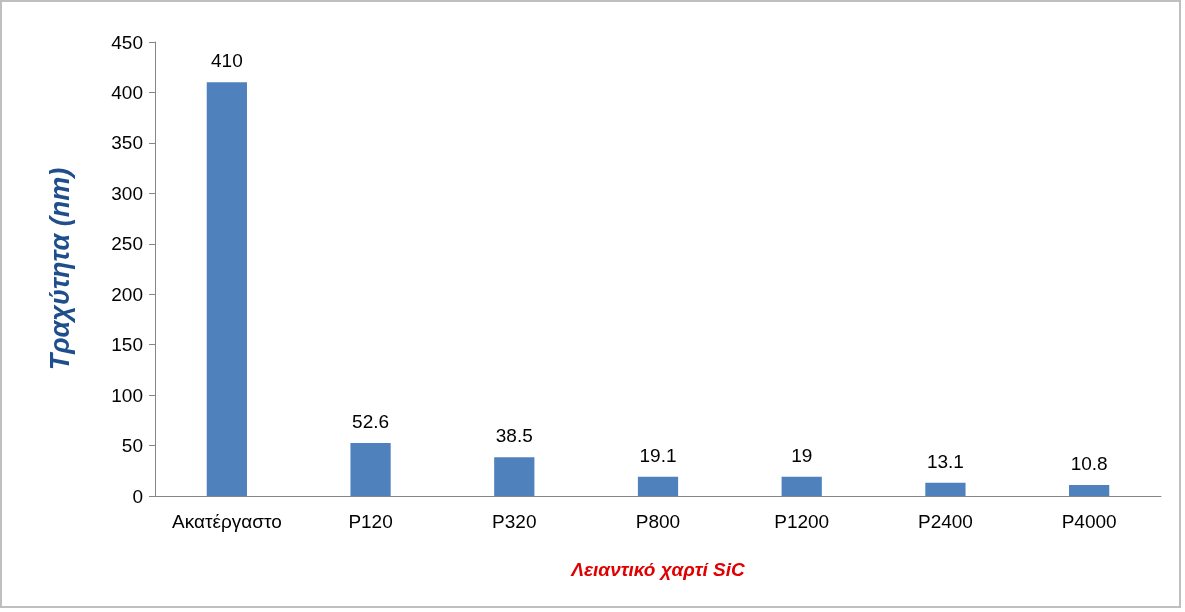  I want to click on y-tick-label: 450, so click(127, 42).